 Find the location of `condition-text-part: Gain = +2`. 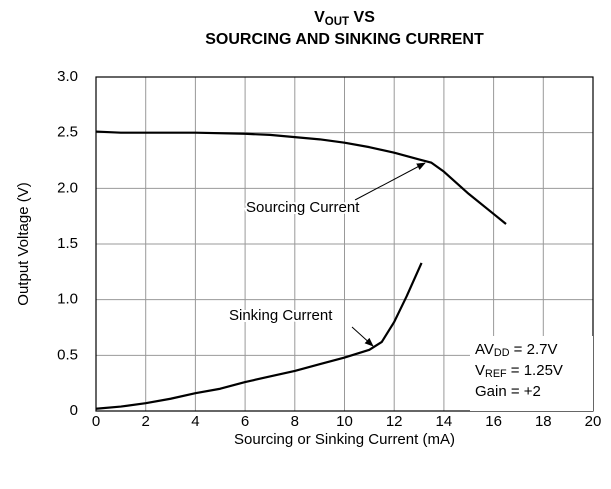

condition-text-part: Gain = +2 is located at coordinates (508, 391).